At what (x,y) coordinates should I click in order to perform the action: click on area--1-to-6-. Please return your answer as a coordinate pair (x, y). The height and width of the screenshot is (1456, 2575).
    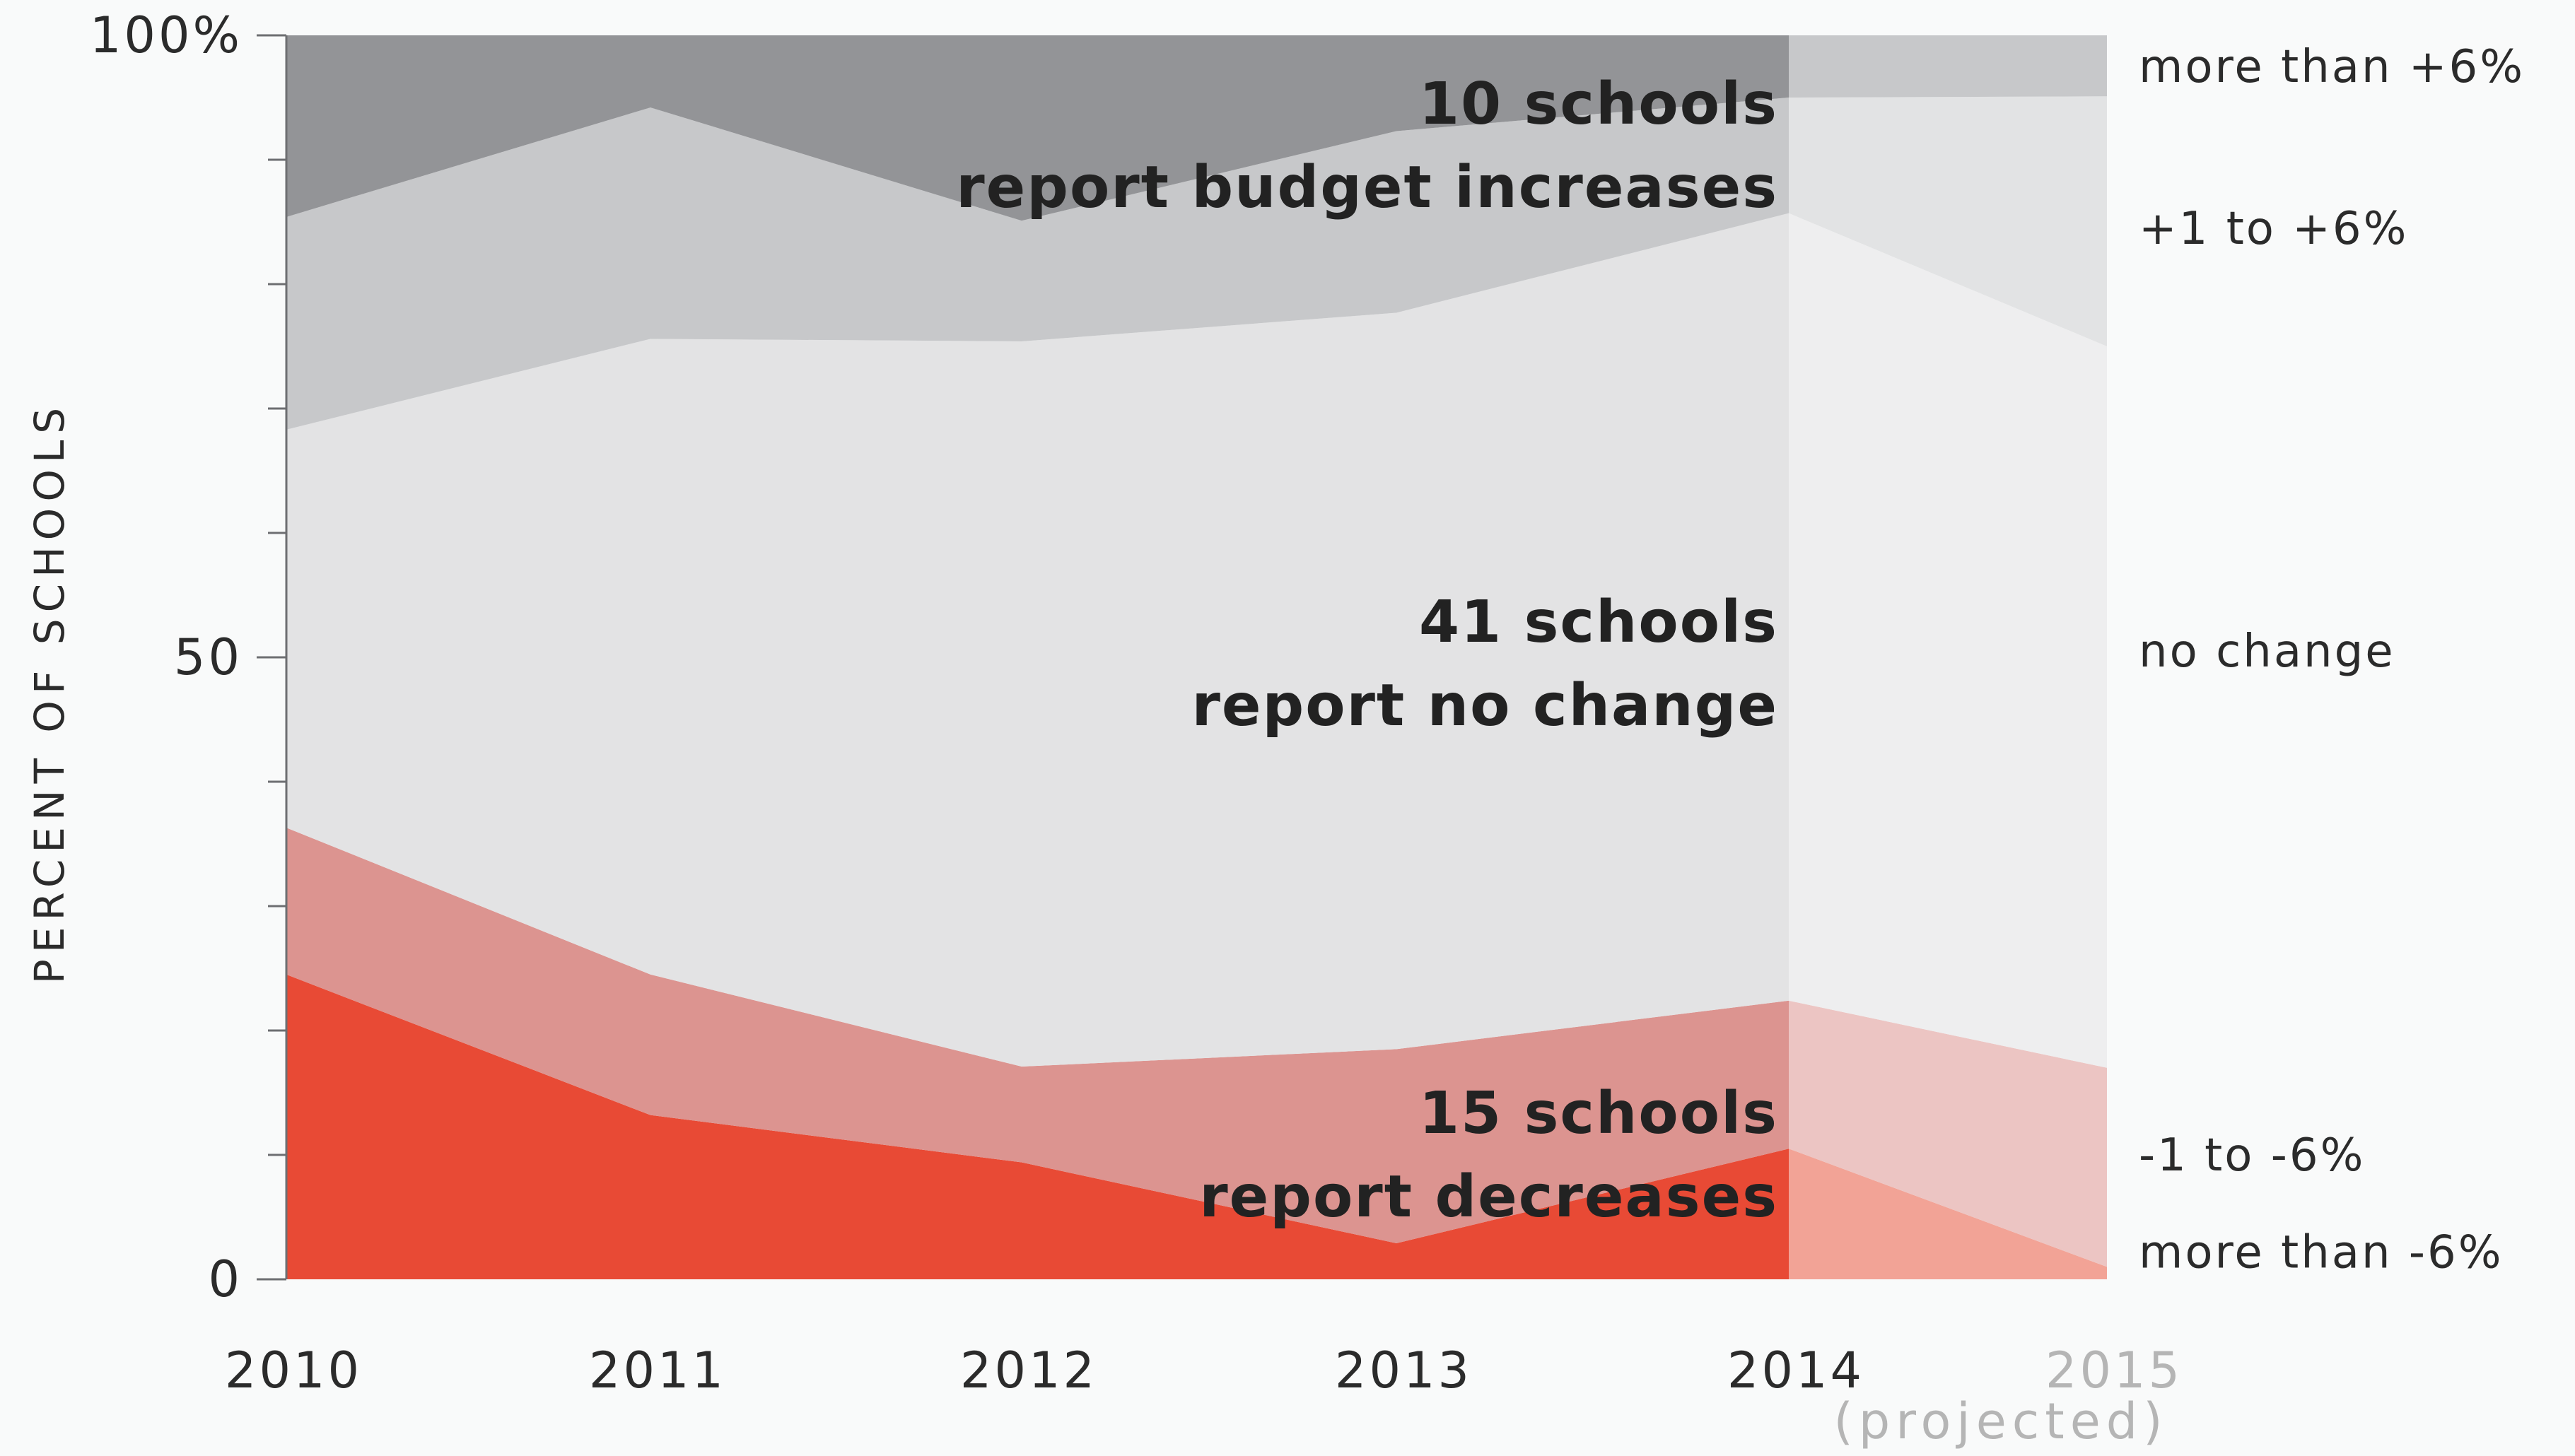
    Looking at the image, I should click on (1037, 264).